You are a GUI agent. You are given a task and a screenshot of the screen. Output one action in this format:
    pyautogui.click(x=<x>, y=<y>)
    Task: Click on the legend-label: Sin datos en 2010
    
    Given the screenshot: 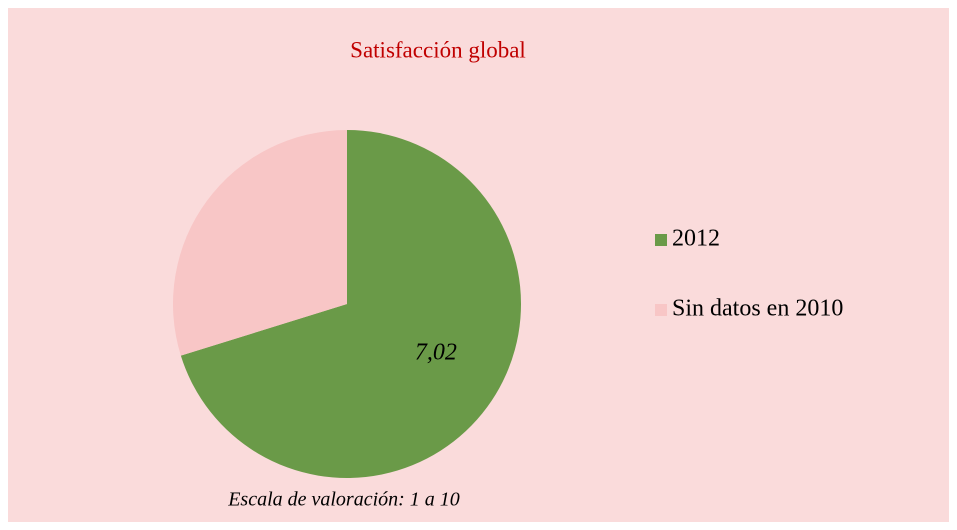 What is the action you would take?
    pyautogui.click(x=757, y=309)
    